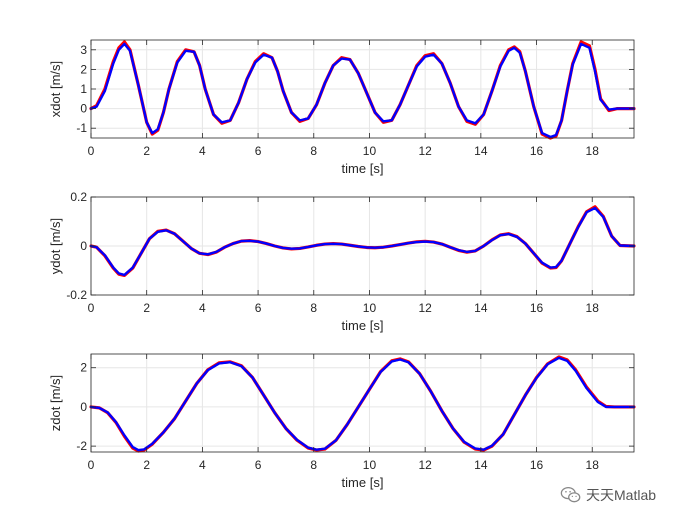 The width and height of the screenshot is (700, 525). Describe the element at coordinates (570, 495) in the screenshot. I see `wechat-icon` at that location.